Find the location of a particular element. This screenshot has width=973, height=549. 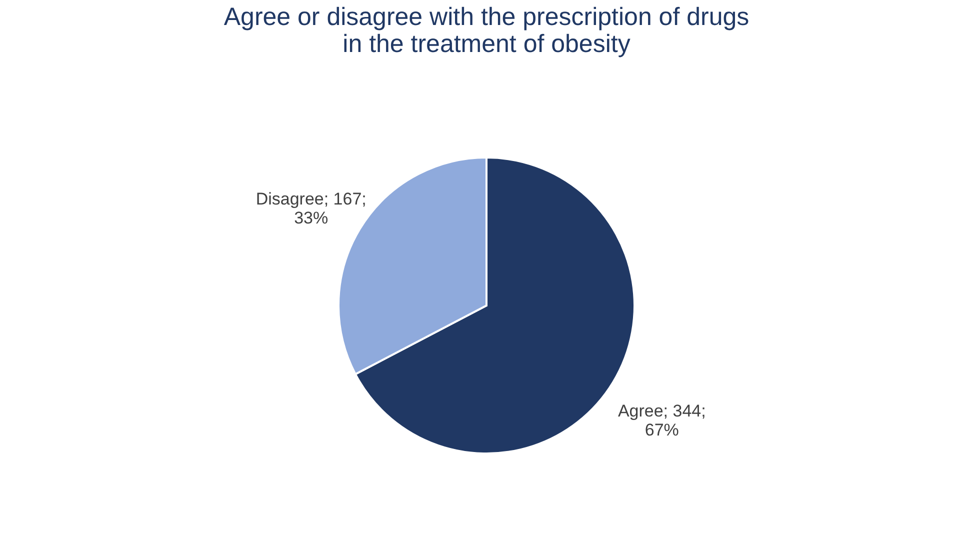

slice-label: Agree; 344; 67% is located at coordinates (662, 421).